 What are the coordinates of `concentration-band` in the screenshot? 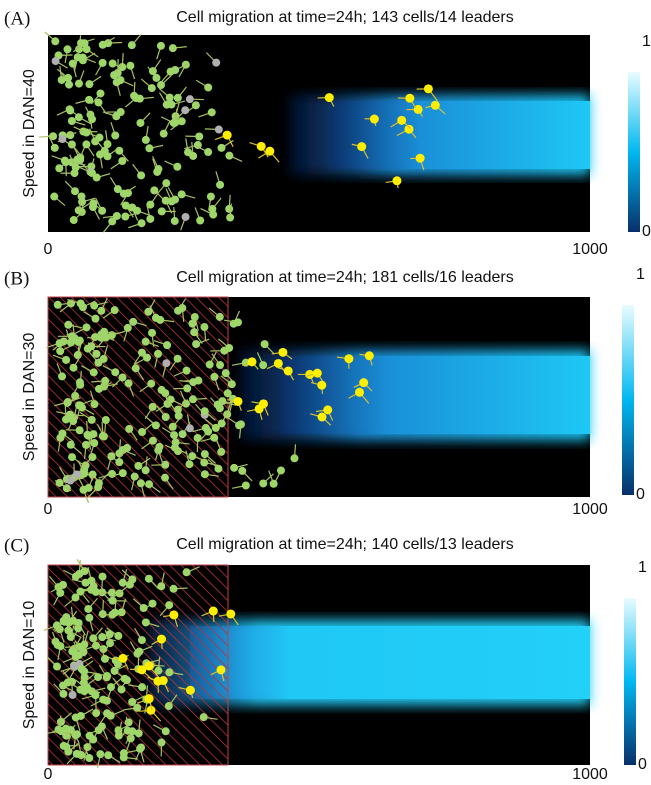 It's located at (435, 395).